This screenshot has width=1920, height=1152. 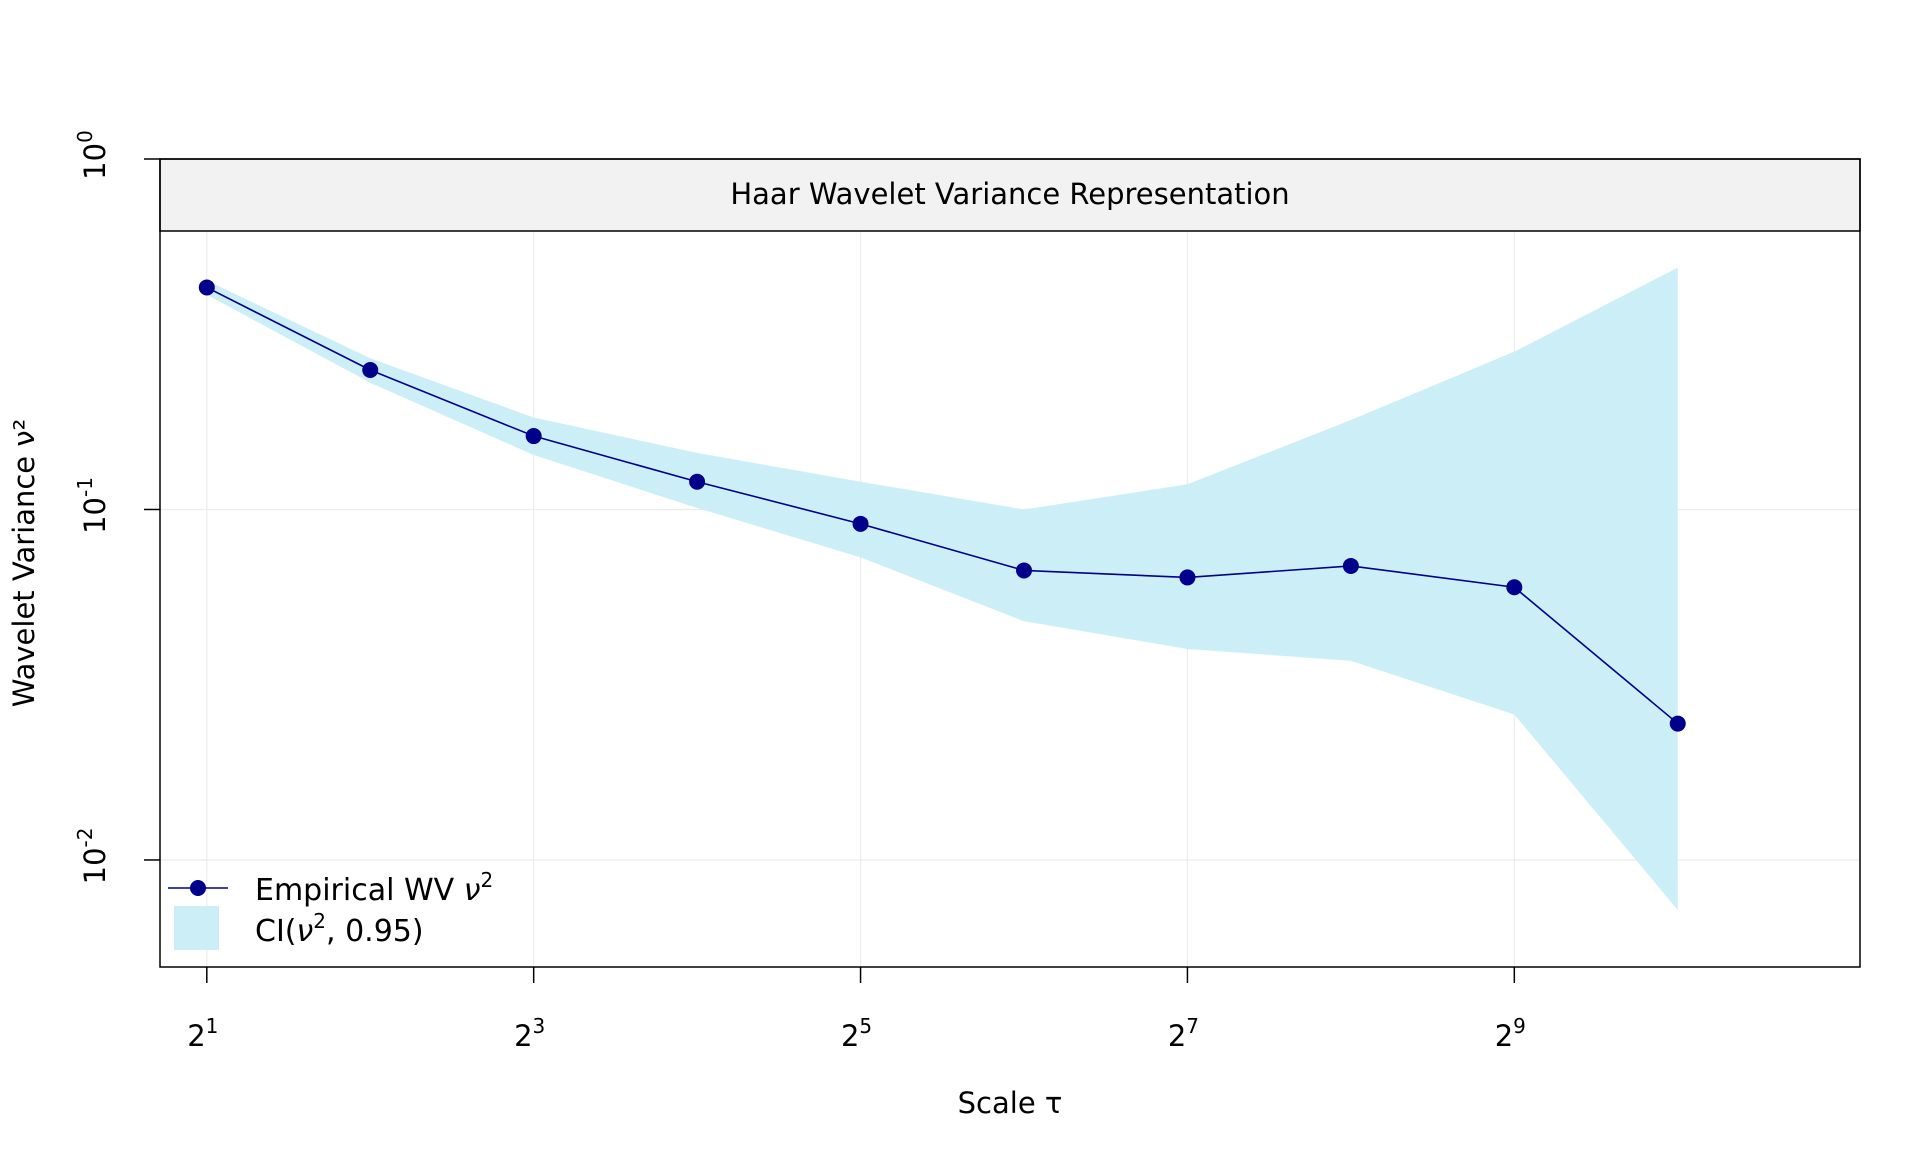 I want to click on legend-label-ci: CI(ν2, 0.95), so click(x=339, y=929).